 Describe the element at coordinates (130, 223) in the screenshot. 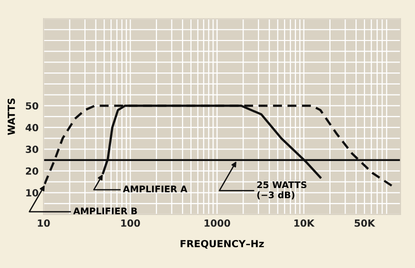

I see `x-tick-label: 100` at that location.